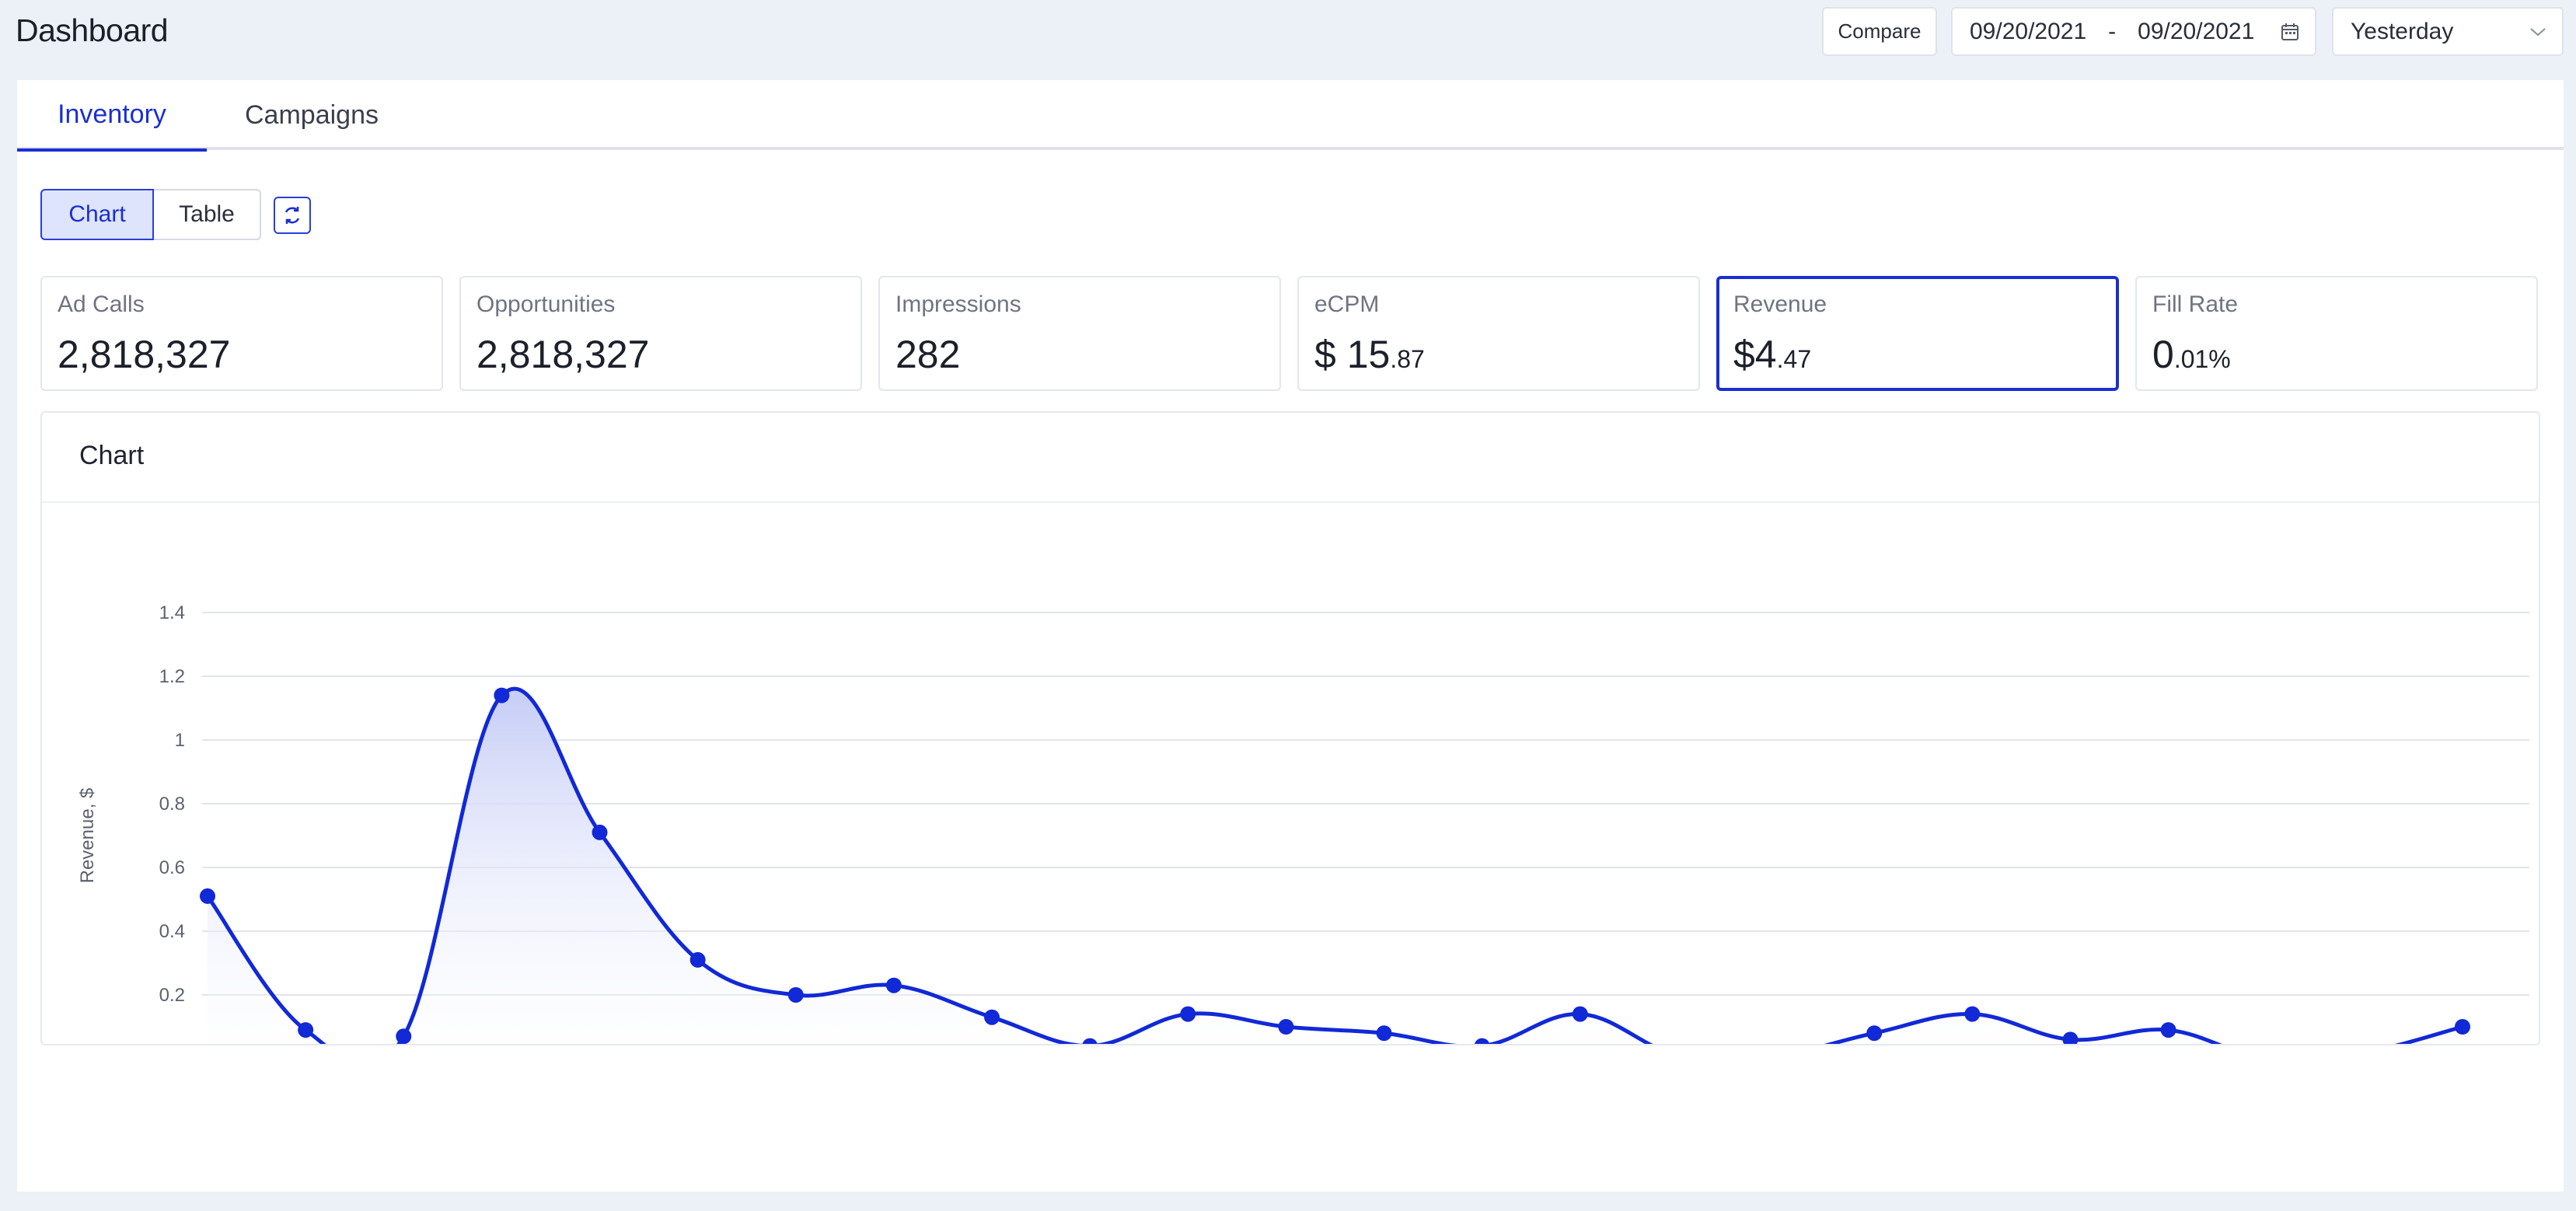 The width and height of the screenshot is (2576, 1211). I want to click on chart-card-title: Chart, so click(112, 456).